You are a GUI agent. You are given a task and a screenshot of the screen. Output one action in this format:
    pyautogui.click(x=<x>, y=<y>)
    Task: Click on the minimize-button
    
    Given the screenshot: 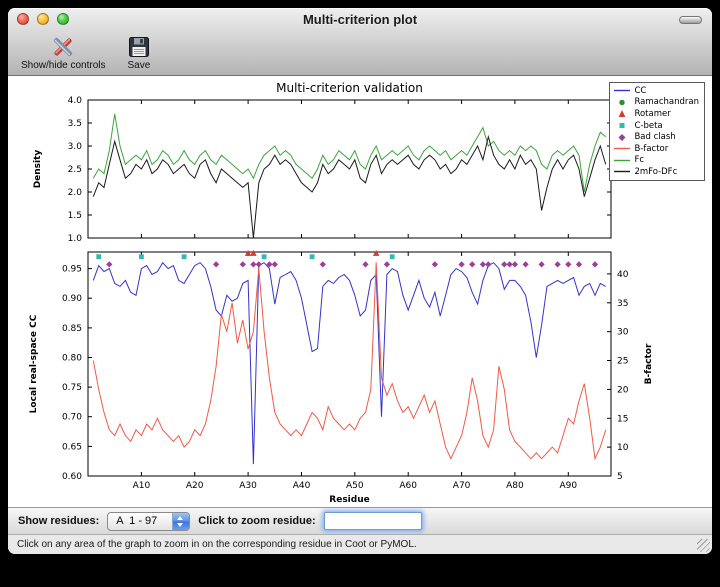 What is the action you would take?
    pyautogui.click(x=43, y=19)
    